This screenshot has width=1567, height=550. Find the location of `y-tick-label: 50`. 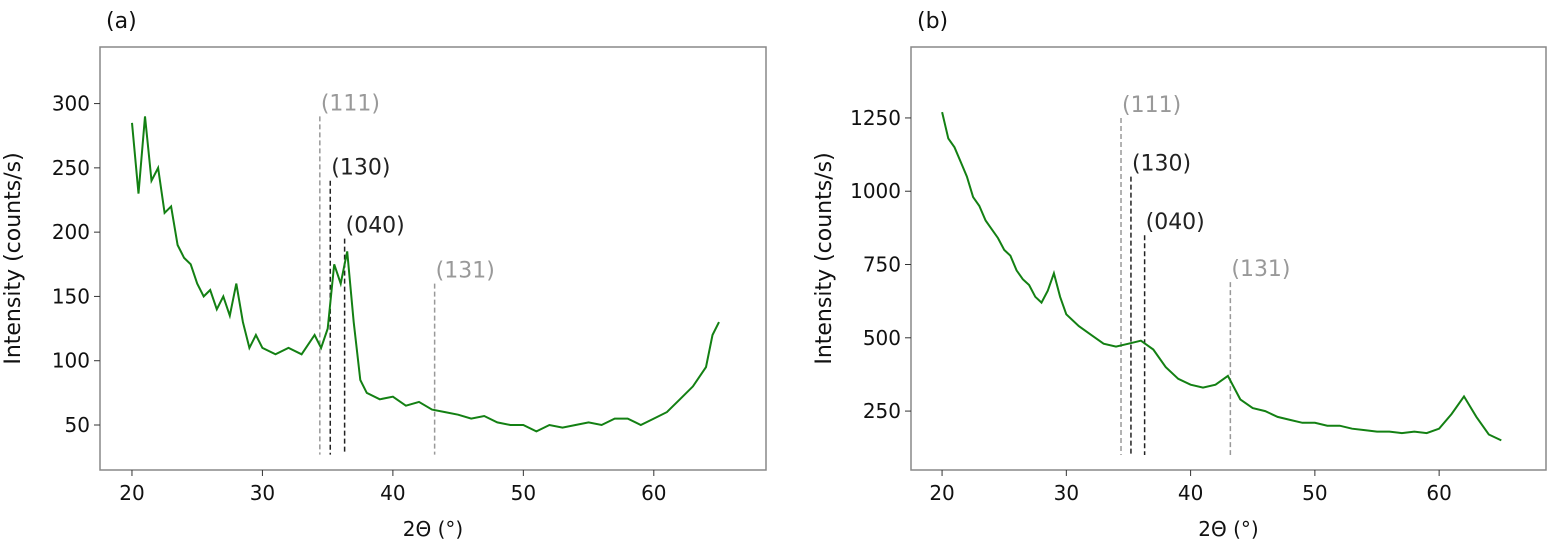

y-tick-label: 50 is located at coordinates (77, 425).